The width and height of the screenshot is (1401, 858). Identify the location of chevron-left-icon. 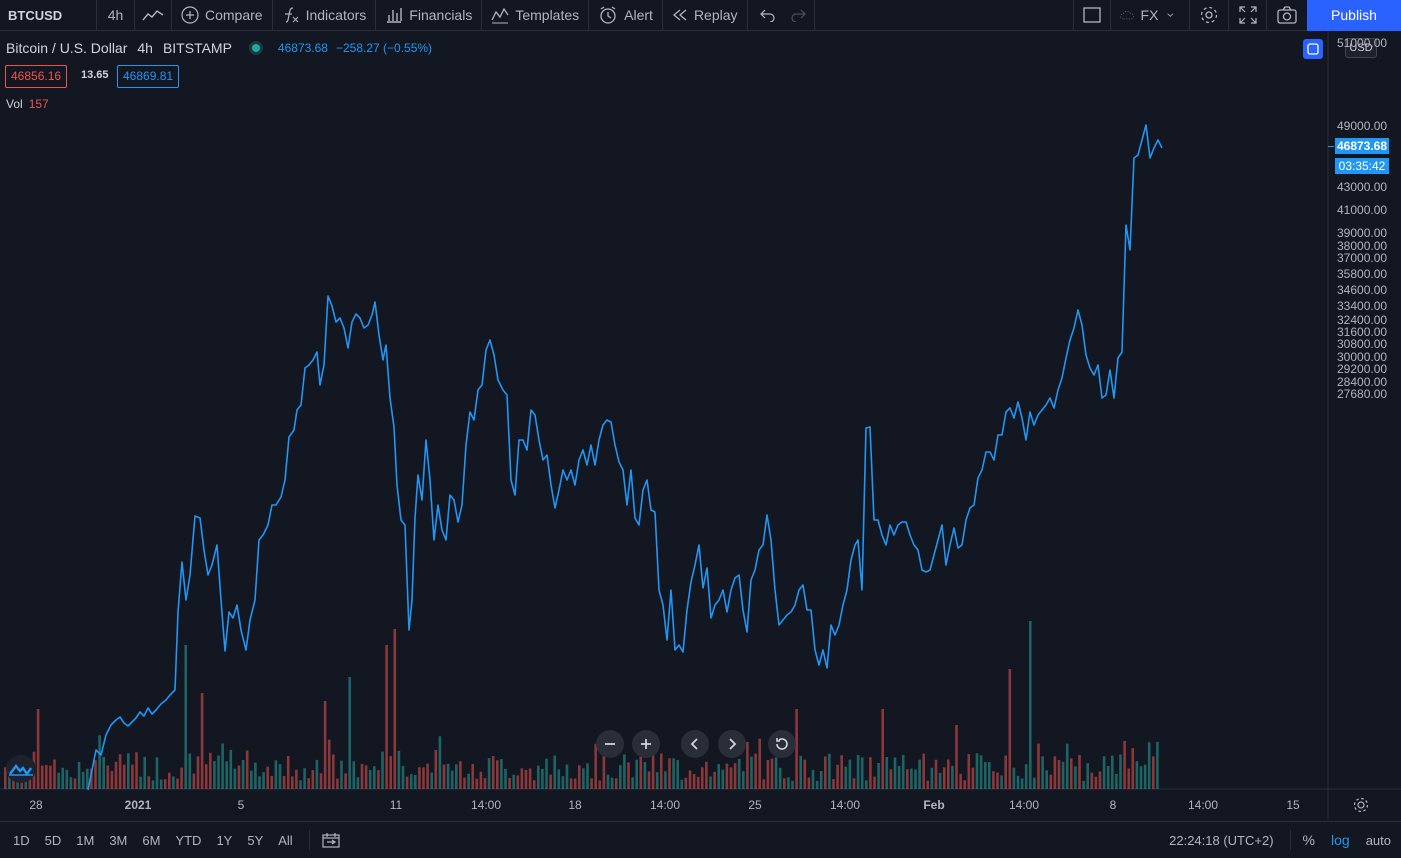
(694, 744).